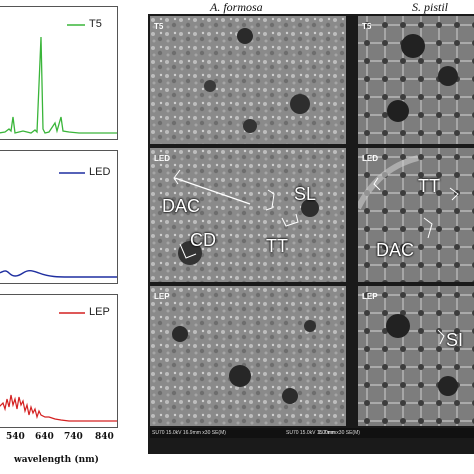 This screenshot has height=474, width=474. Describe the element at coordinates (58, 85) in the screenshot. I see `spectrum-t5-line` at that location.